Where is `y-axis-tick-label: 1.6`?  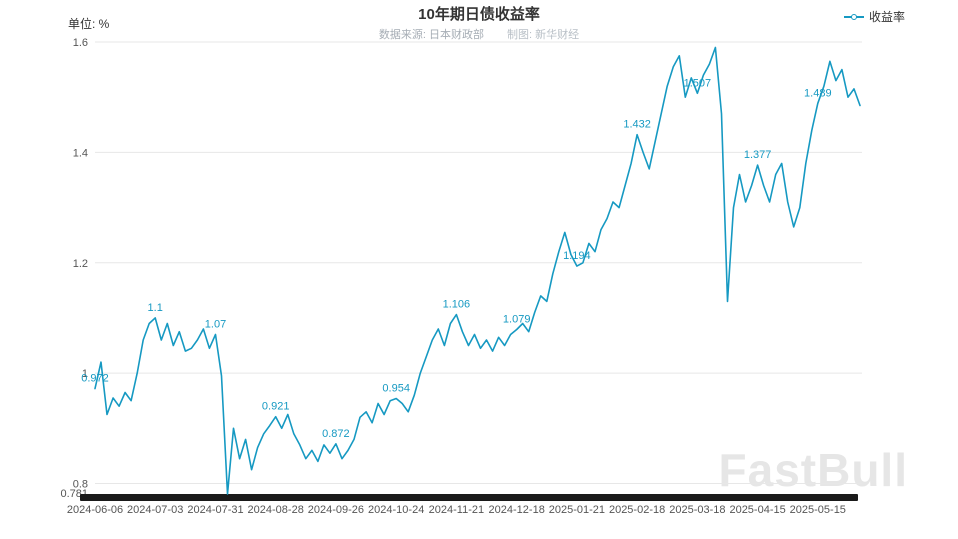 y-axis-tick-label: 1.6 is located at coordinates (80, 43).